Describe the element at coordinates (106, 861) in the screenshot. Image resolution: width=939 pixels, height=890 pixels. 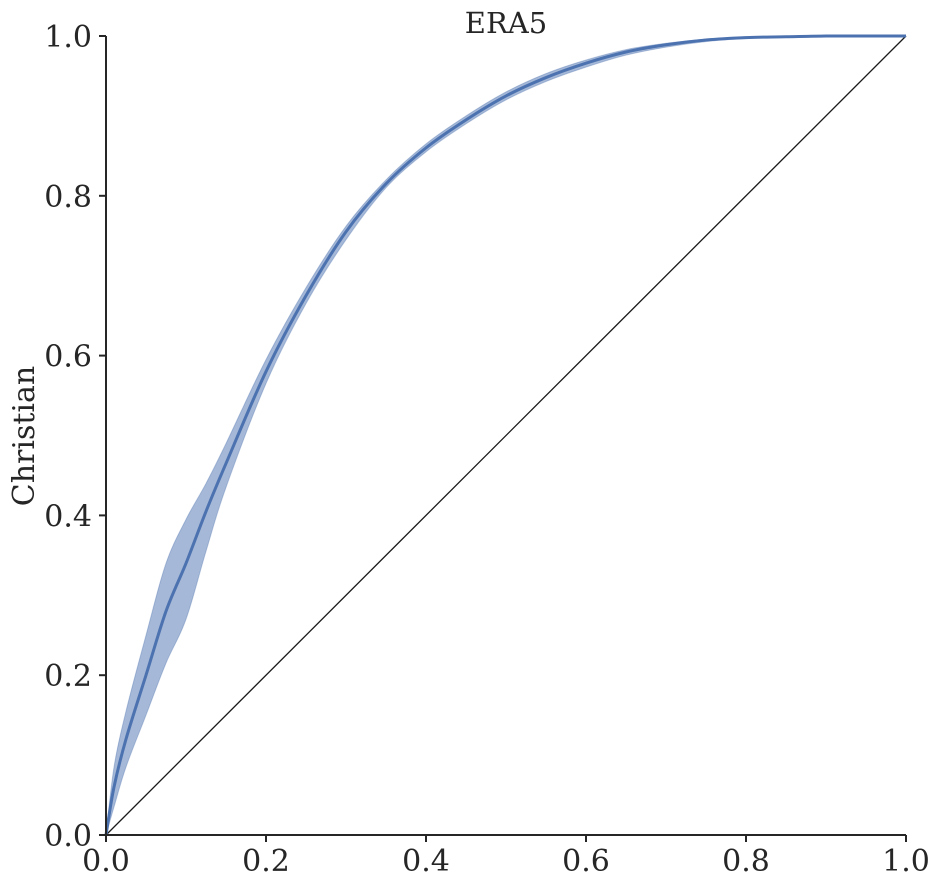
I see `x-tick-label: 0.0` at that location.